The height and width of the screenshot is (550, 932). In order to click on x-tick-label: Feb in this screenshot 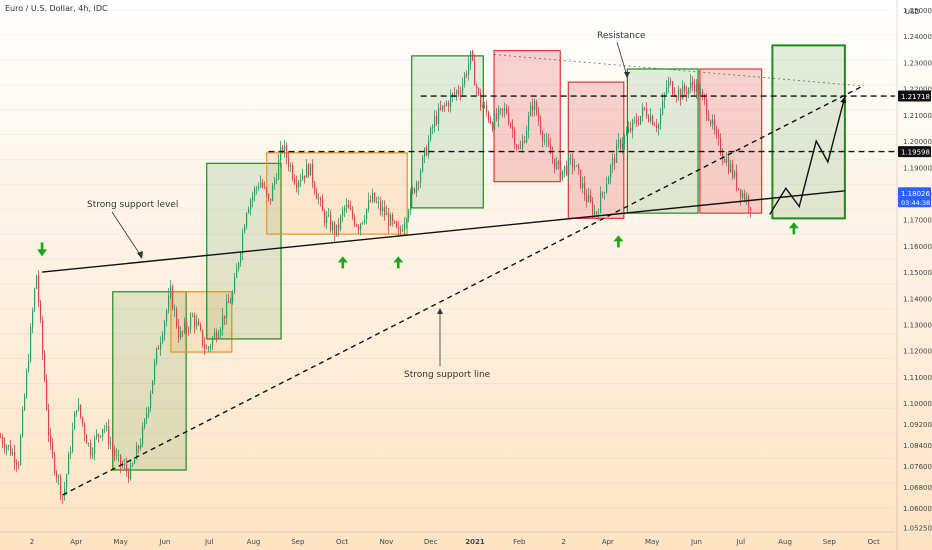, I will do `click(519, 542)`.